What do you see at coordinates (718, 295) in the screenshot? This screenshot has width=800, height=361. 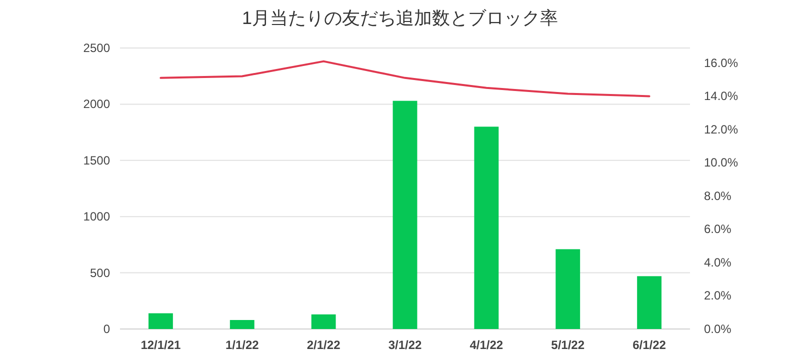 I see `y2-tick-label: 2.0%` at bounding box center [718, 295].